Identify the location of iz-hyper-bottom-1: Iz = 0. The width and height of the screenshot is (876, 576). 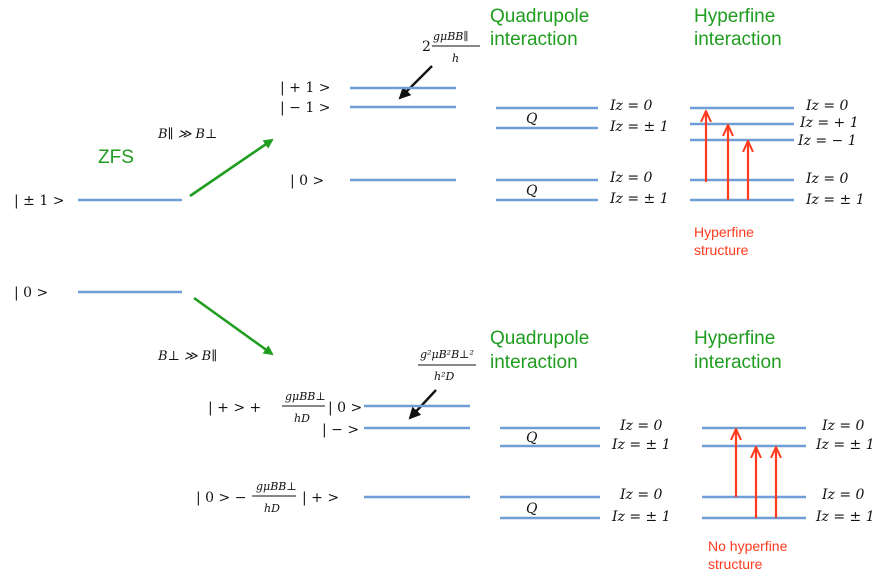
(843, 426).